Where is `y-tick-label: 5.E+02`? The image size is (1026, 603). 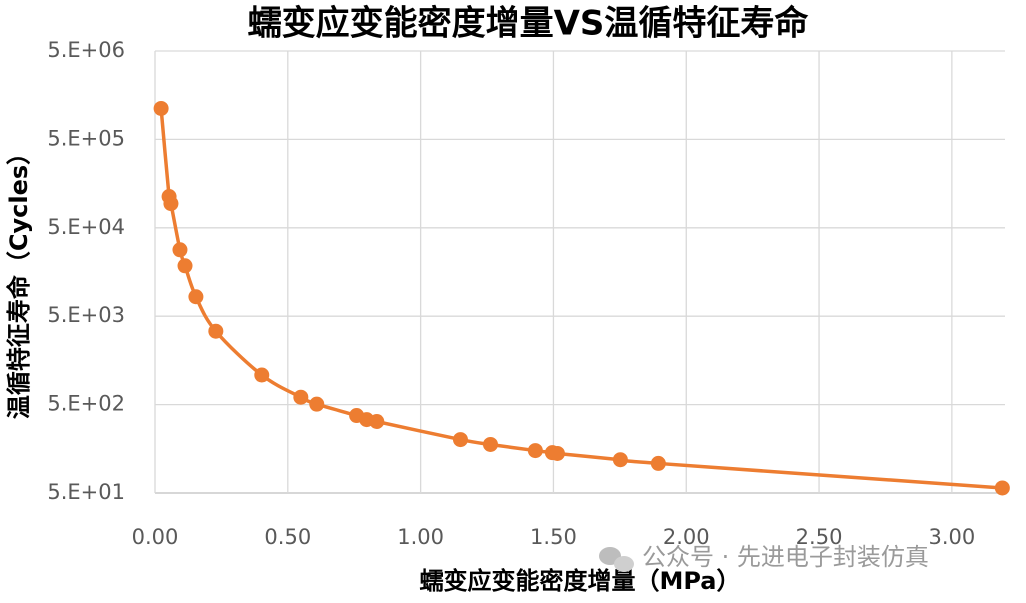
y-tick-label: 5.E+02 is located at coordinates (86, 404).